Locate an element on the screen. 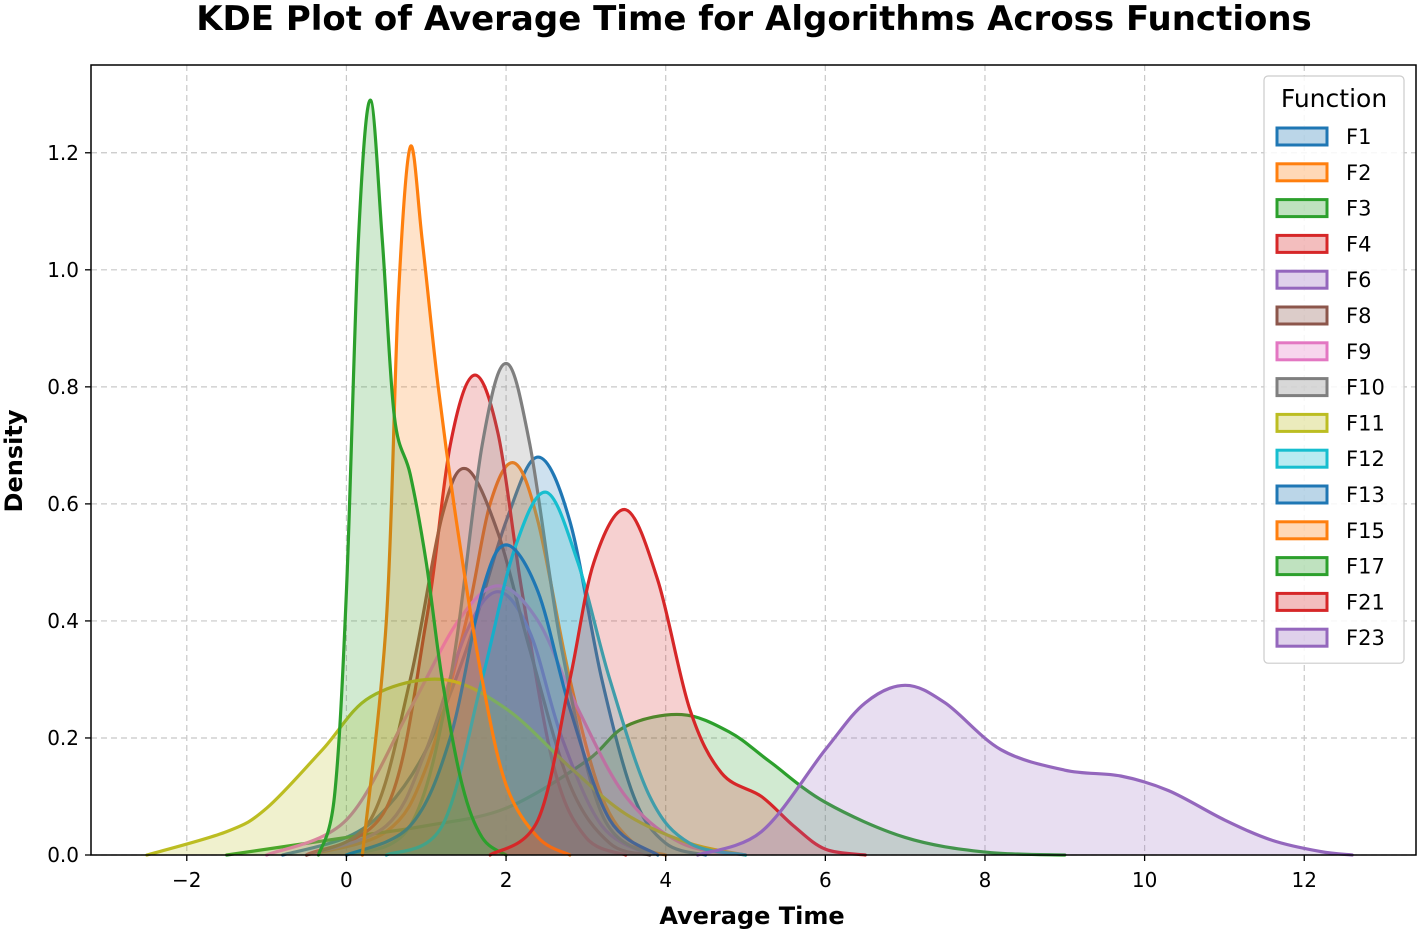 The image size is (1418, 933). density-area-f17 is located at coordinates (412, 478).